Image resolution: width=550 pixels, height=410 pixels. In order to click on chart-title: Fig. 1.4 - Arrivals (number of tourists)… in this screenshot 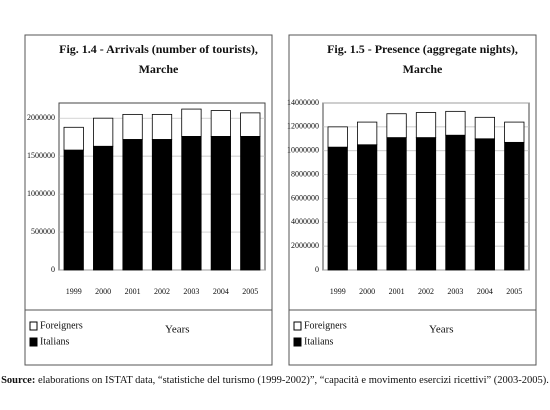, I will do `click(158, 49)`.